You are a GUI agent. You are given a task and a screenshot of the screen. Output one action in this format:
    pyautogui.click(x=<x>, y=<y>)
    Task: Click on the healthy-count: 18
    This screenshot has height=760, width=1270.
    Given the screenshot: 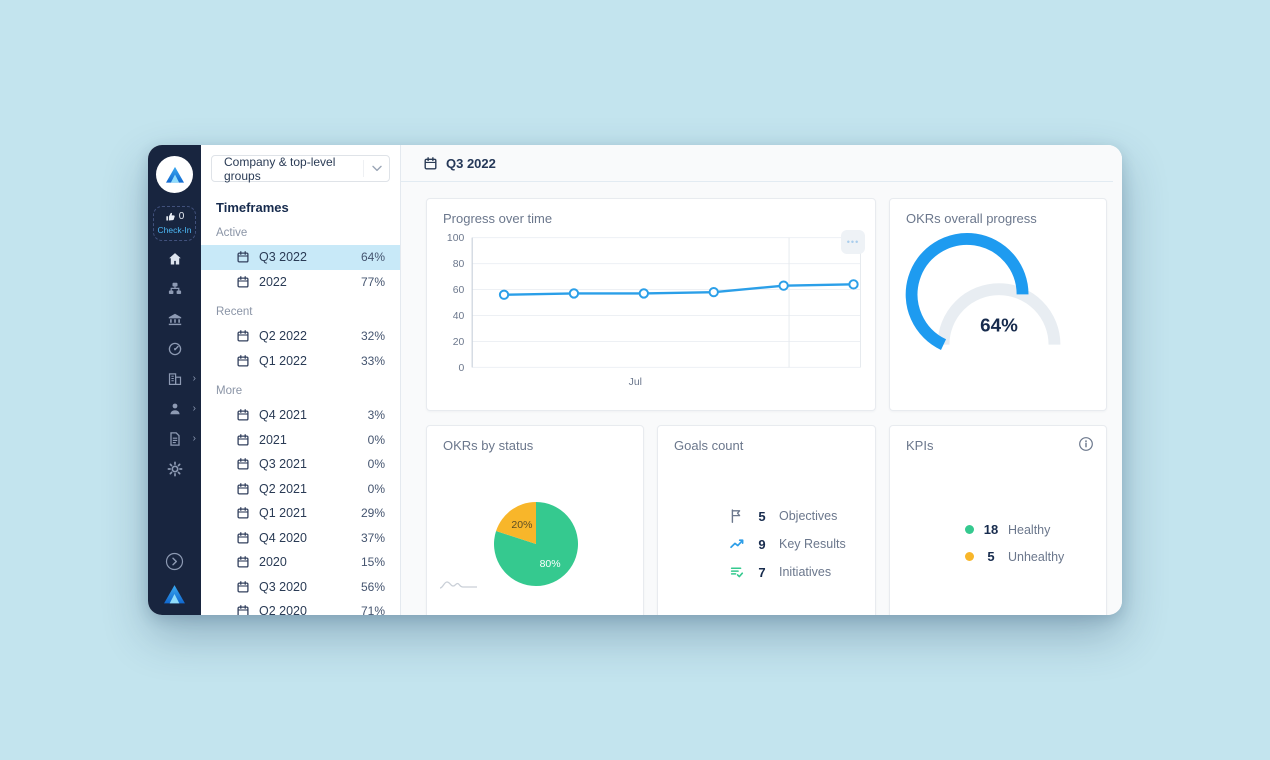 What is the action you would take?
    pyautogui.click(x=991, y=529)
    